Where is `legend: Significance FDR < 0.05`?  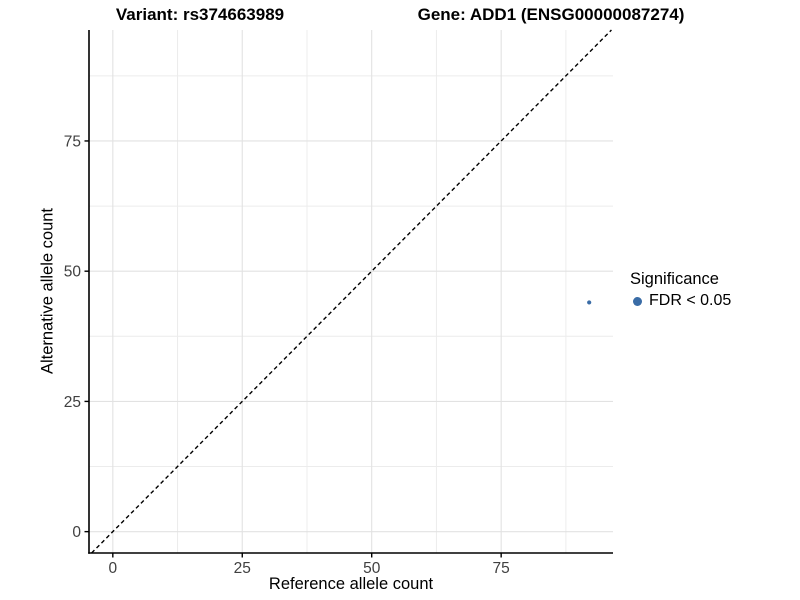
legend: Significance FDR < 0.05 is located at coordinates (680, 290).